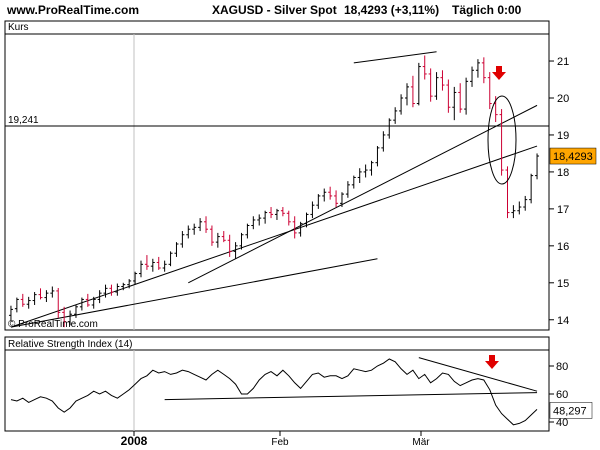  I want to click on price-annotations, so click(502, 125).